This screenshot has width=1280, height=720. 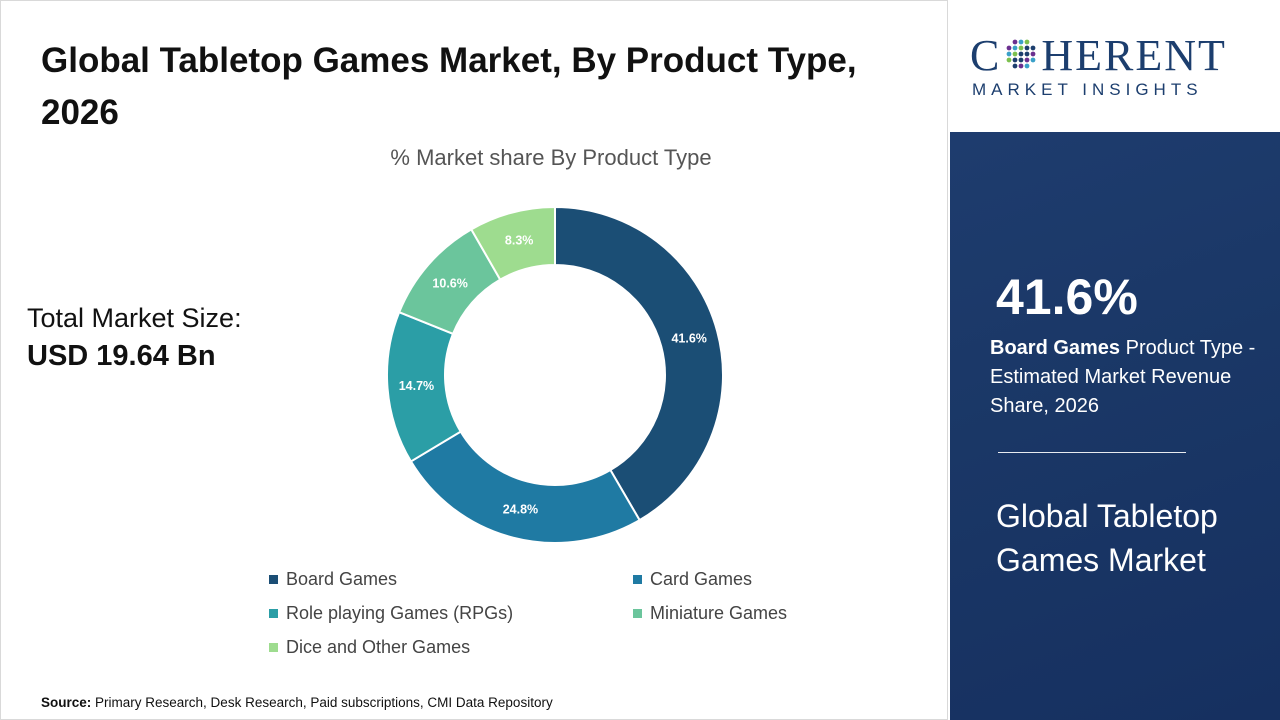 I want to click on legend-label: Card Games, so click(x=701, y=578).